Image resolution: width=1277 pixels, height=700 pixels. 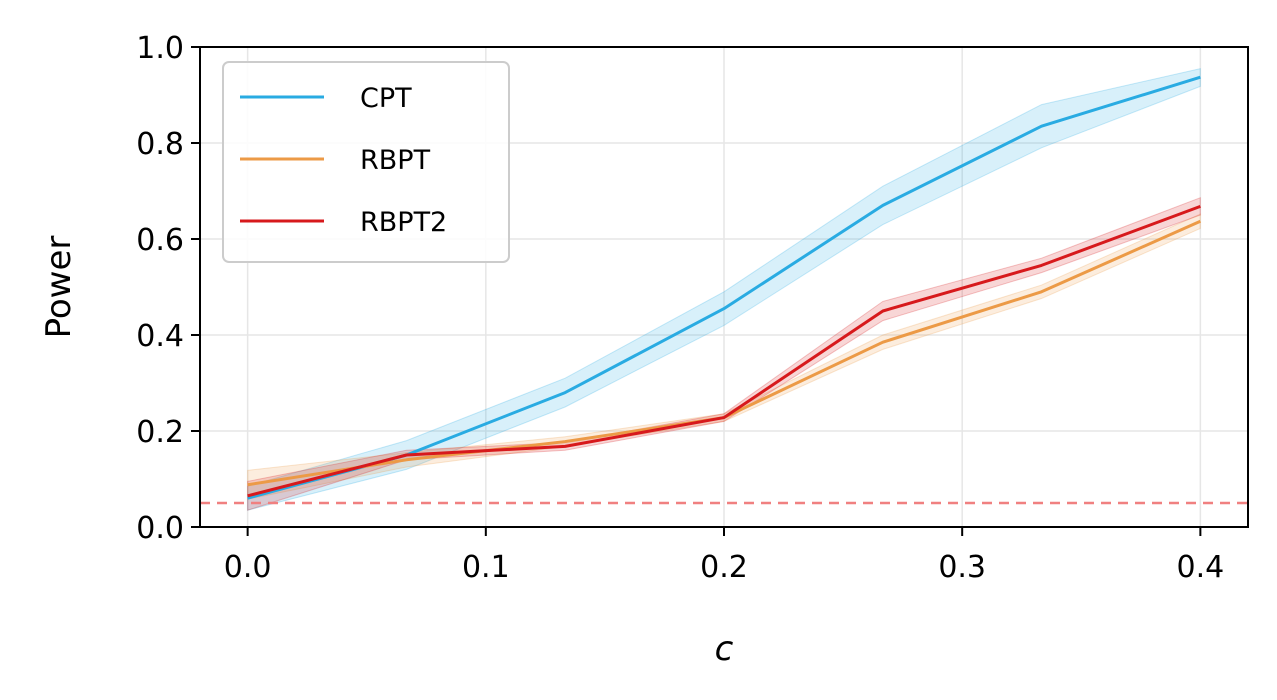 What do you see at coordinates (160, 144) in the screenshot?
I see `y-tick-label: 0.8` at bounding box center [160, 144].